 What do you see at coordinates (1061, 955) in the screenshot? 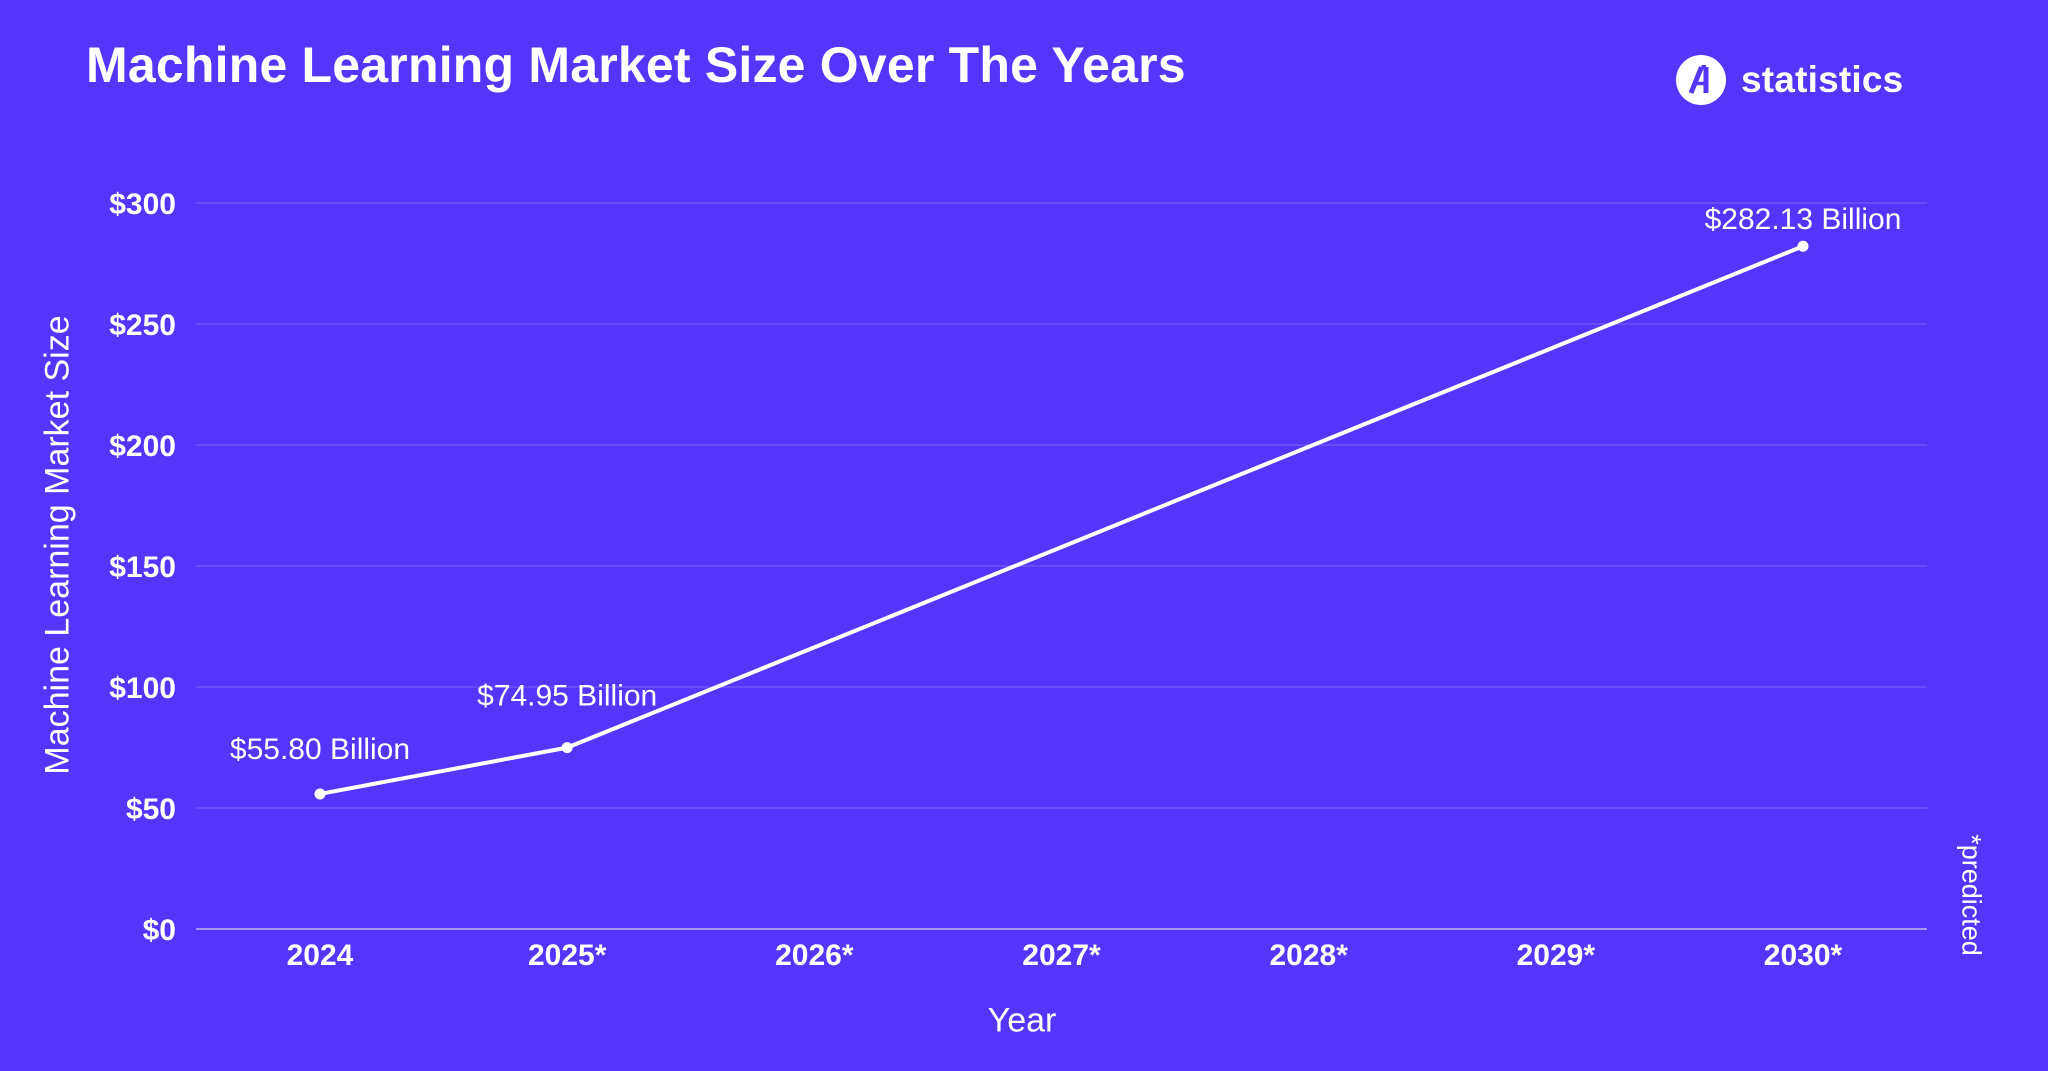
I see `x-tick-label: 2027*` at bounding box center [1061, 955].